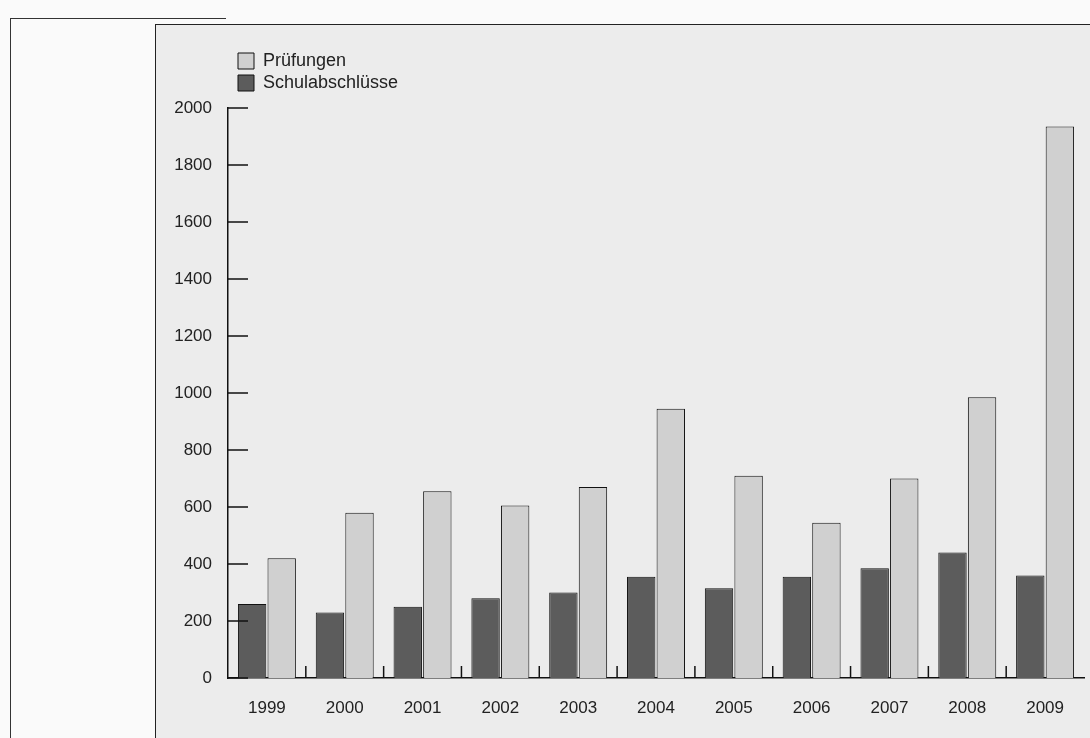  Describe the element at coordinates (331, 81) in the screenshot. I see `legend-label: Schulabschlüsse` at that location.